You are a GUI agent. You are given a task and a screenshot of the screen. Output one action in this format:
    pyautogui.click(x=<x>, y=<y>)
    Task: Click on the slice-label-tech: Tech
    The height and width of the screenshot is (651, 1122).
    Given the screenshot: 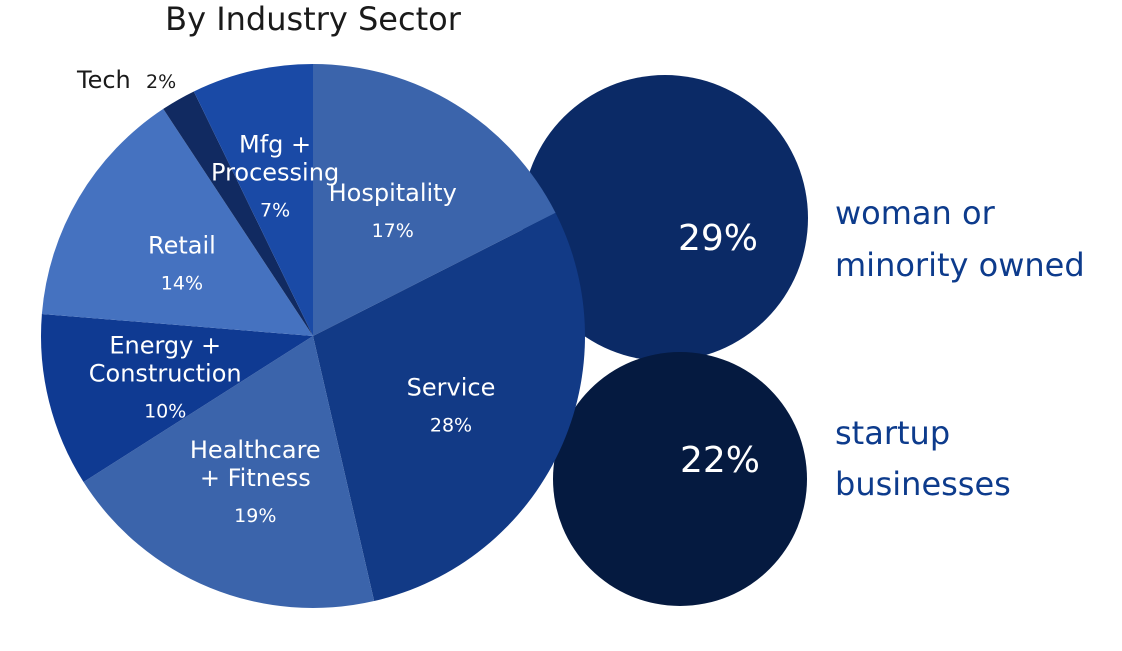 What is the action you would take?
    pyautogui.click(x=103, y=80)
    